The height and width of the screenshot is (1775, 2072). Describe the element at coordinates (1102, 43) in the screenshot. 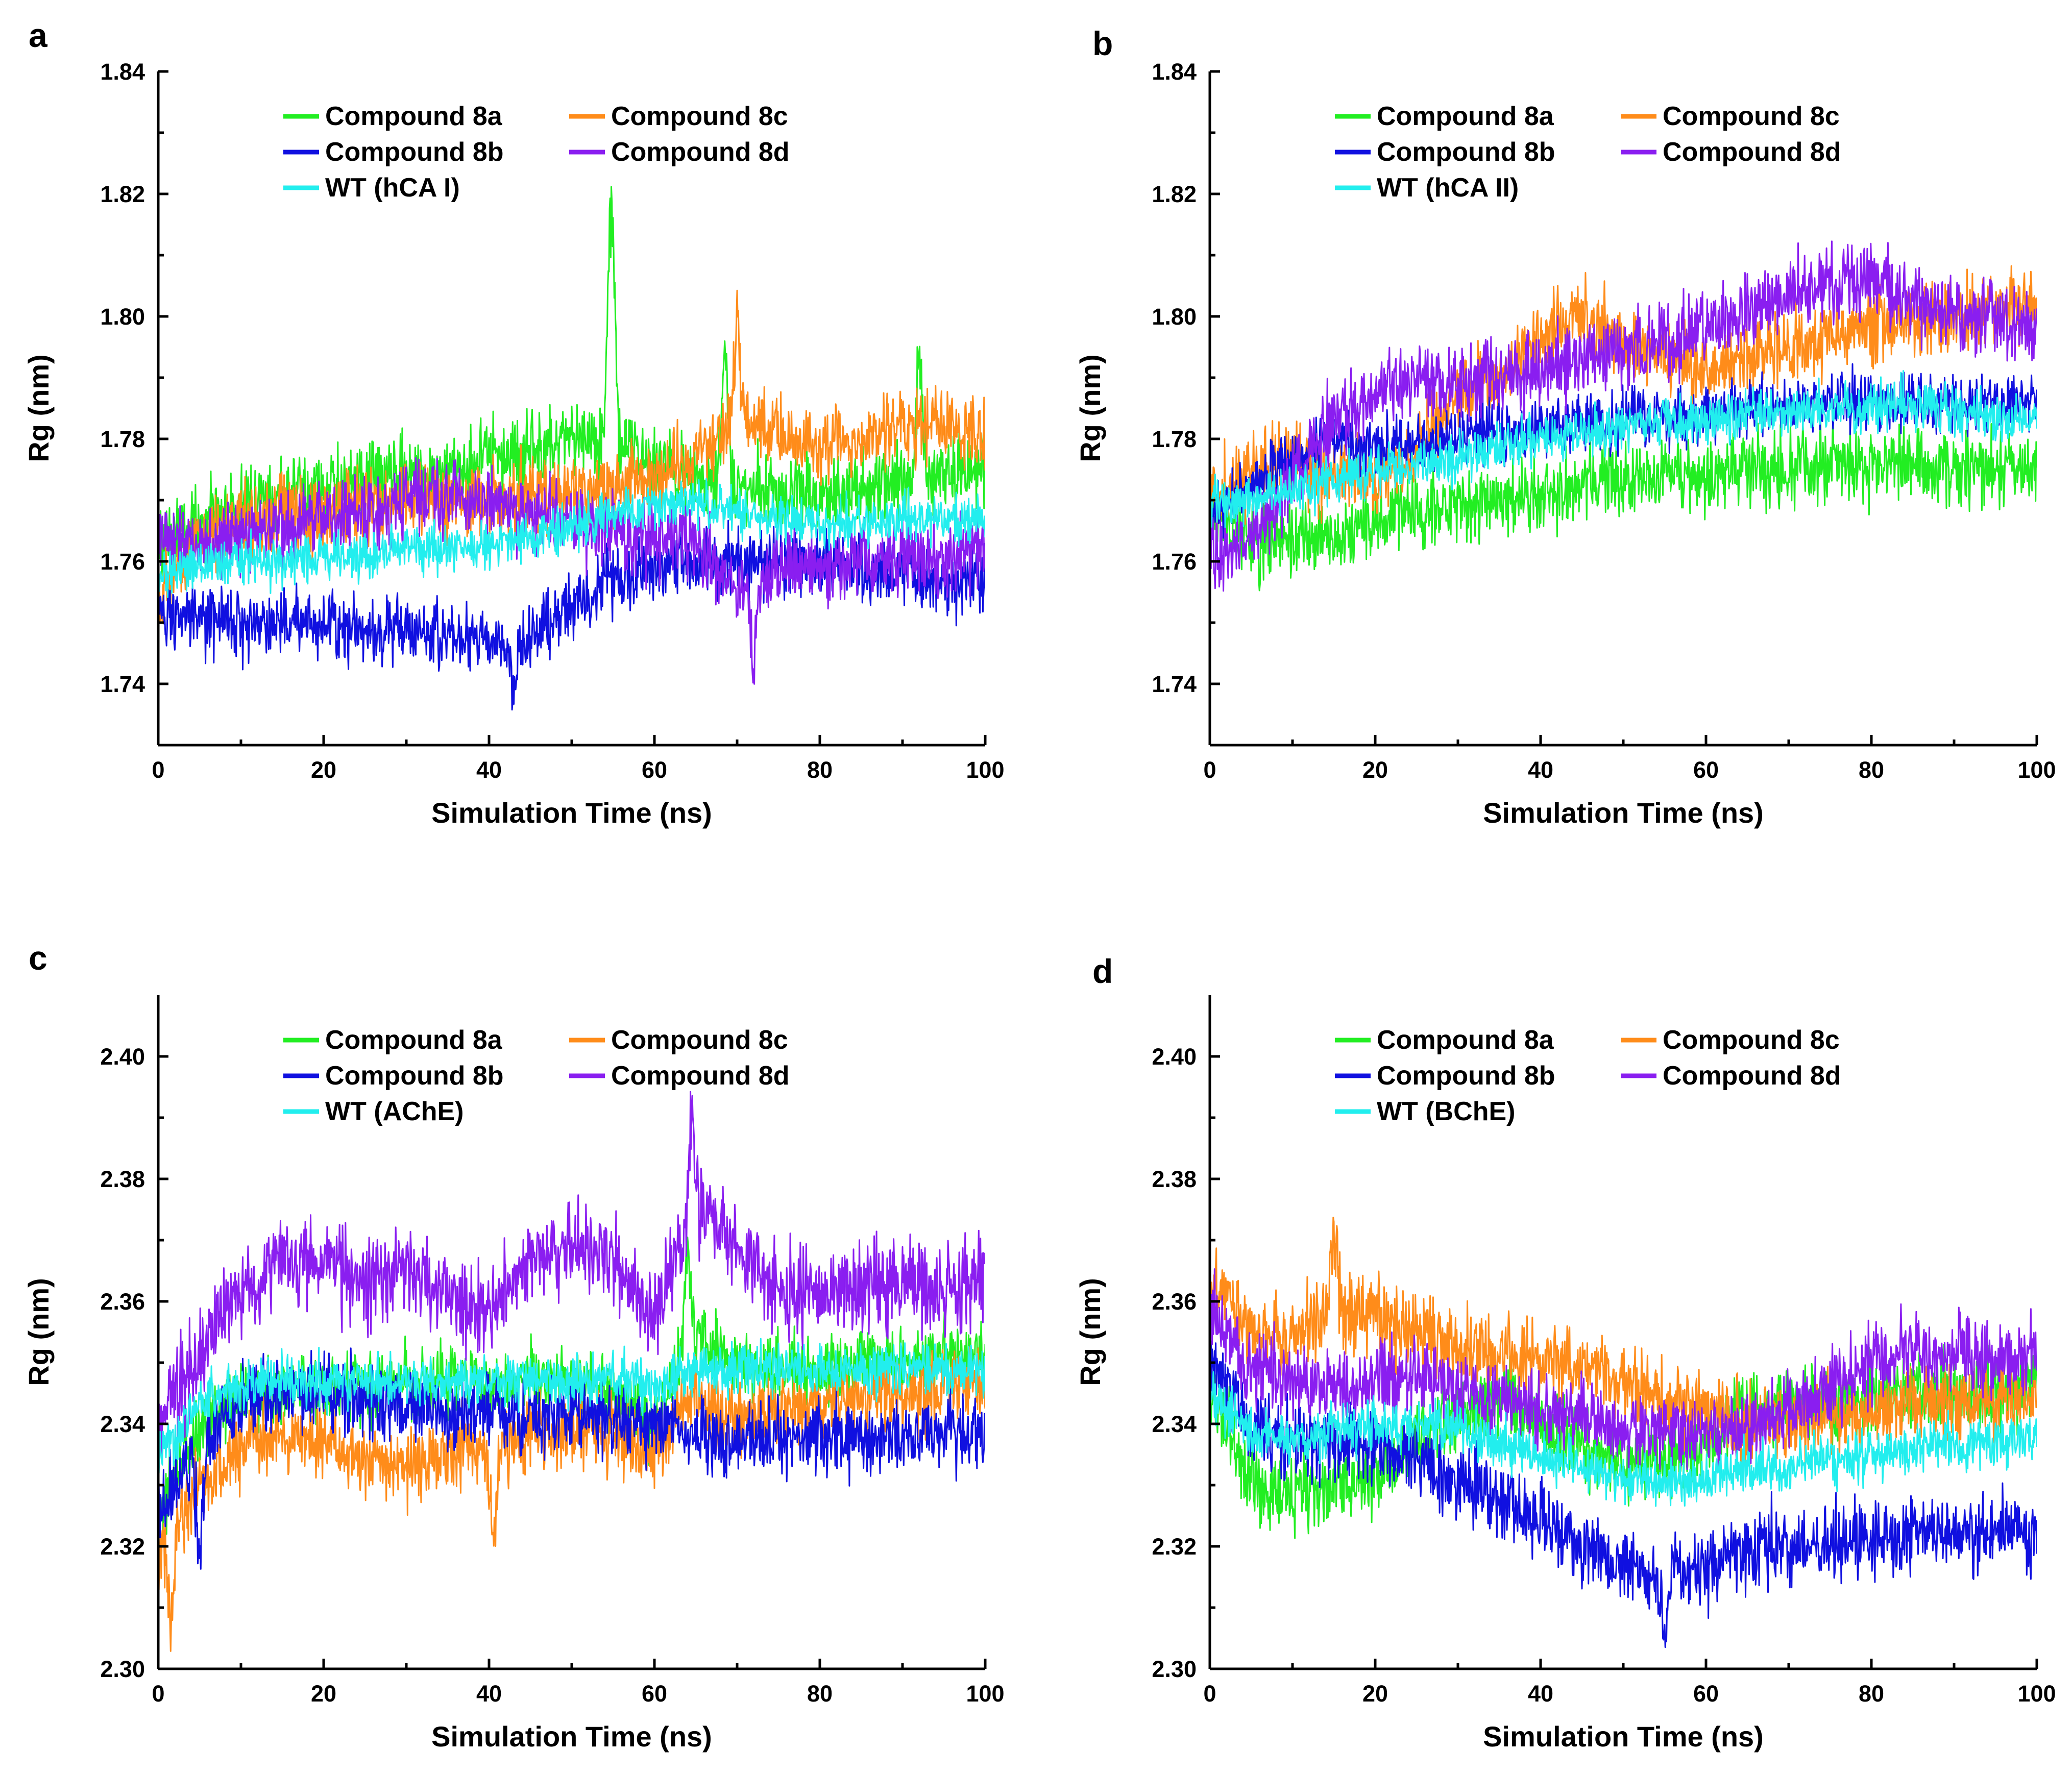

I see `panel-letter: b` at that location.